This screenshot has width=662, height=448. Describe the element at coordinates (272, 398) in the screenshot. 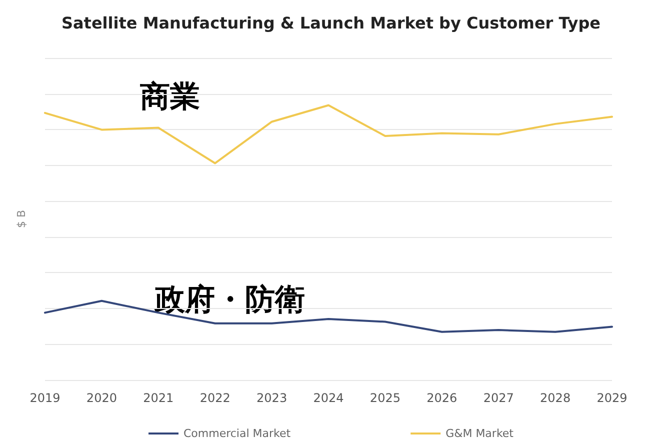

I see `x-tick-label: 2023` at that location.